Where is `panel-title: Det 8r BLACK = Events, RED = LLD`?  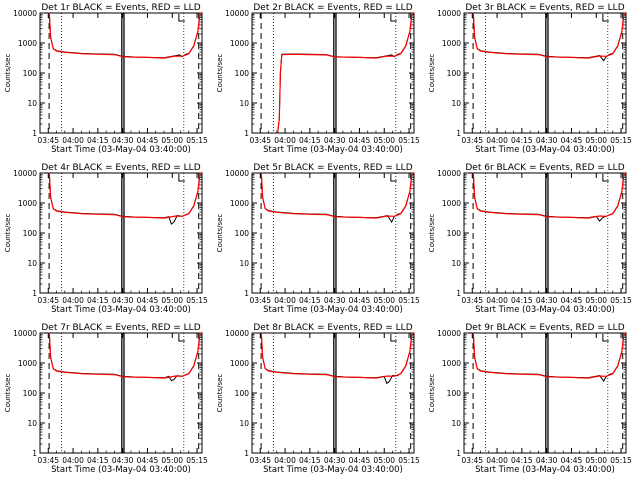 panel-title: Det 8r BLACK = Events, RED = LLD is located at coordinates (332, 328).